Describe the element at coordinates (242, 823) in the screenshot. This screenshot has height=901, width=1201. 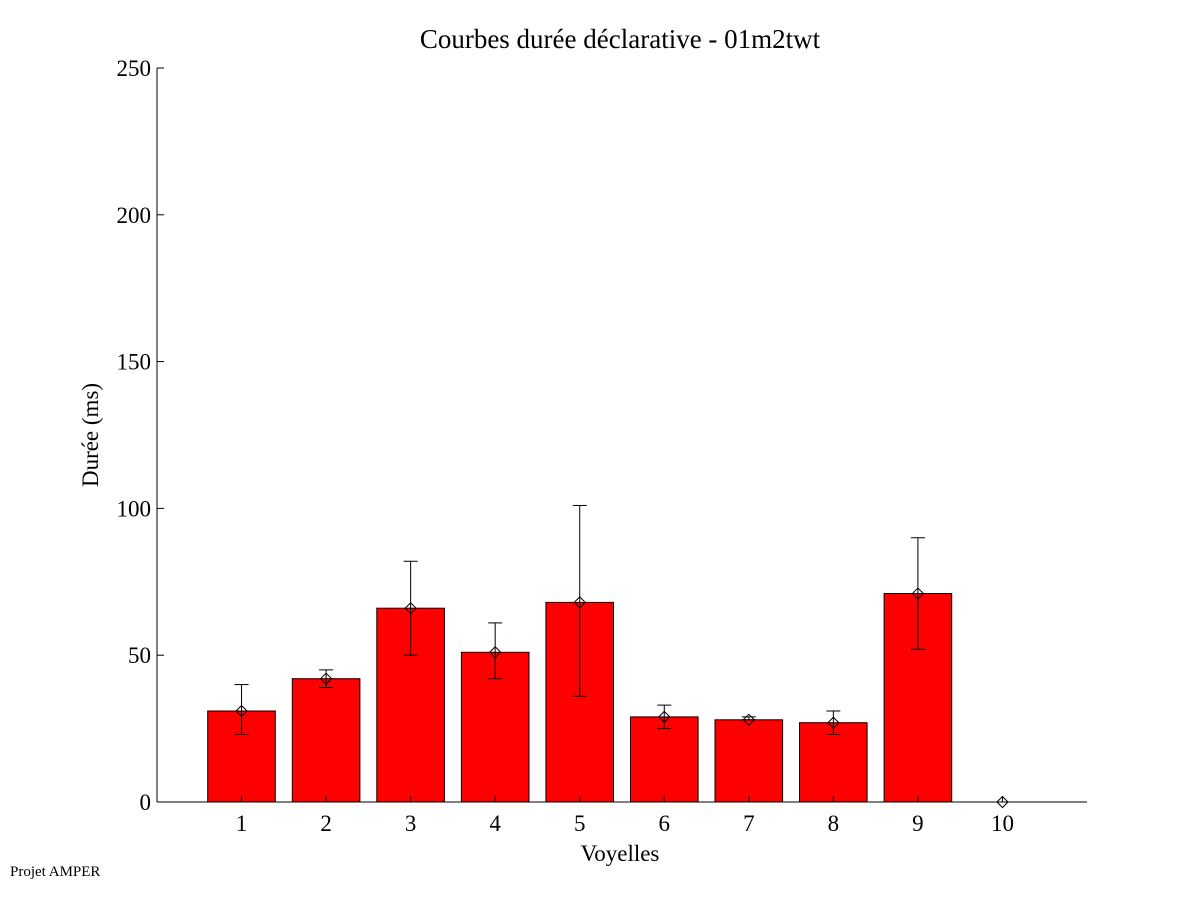
I see `x-tick-label-1: 1` at that location.